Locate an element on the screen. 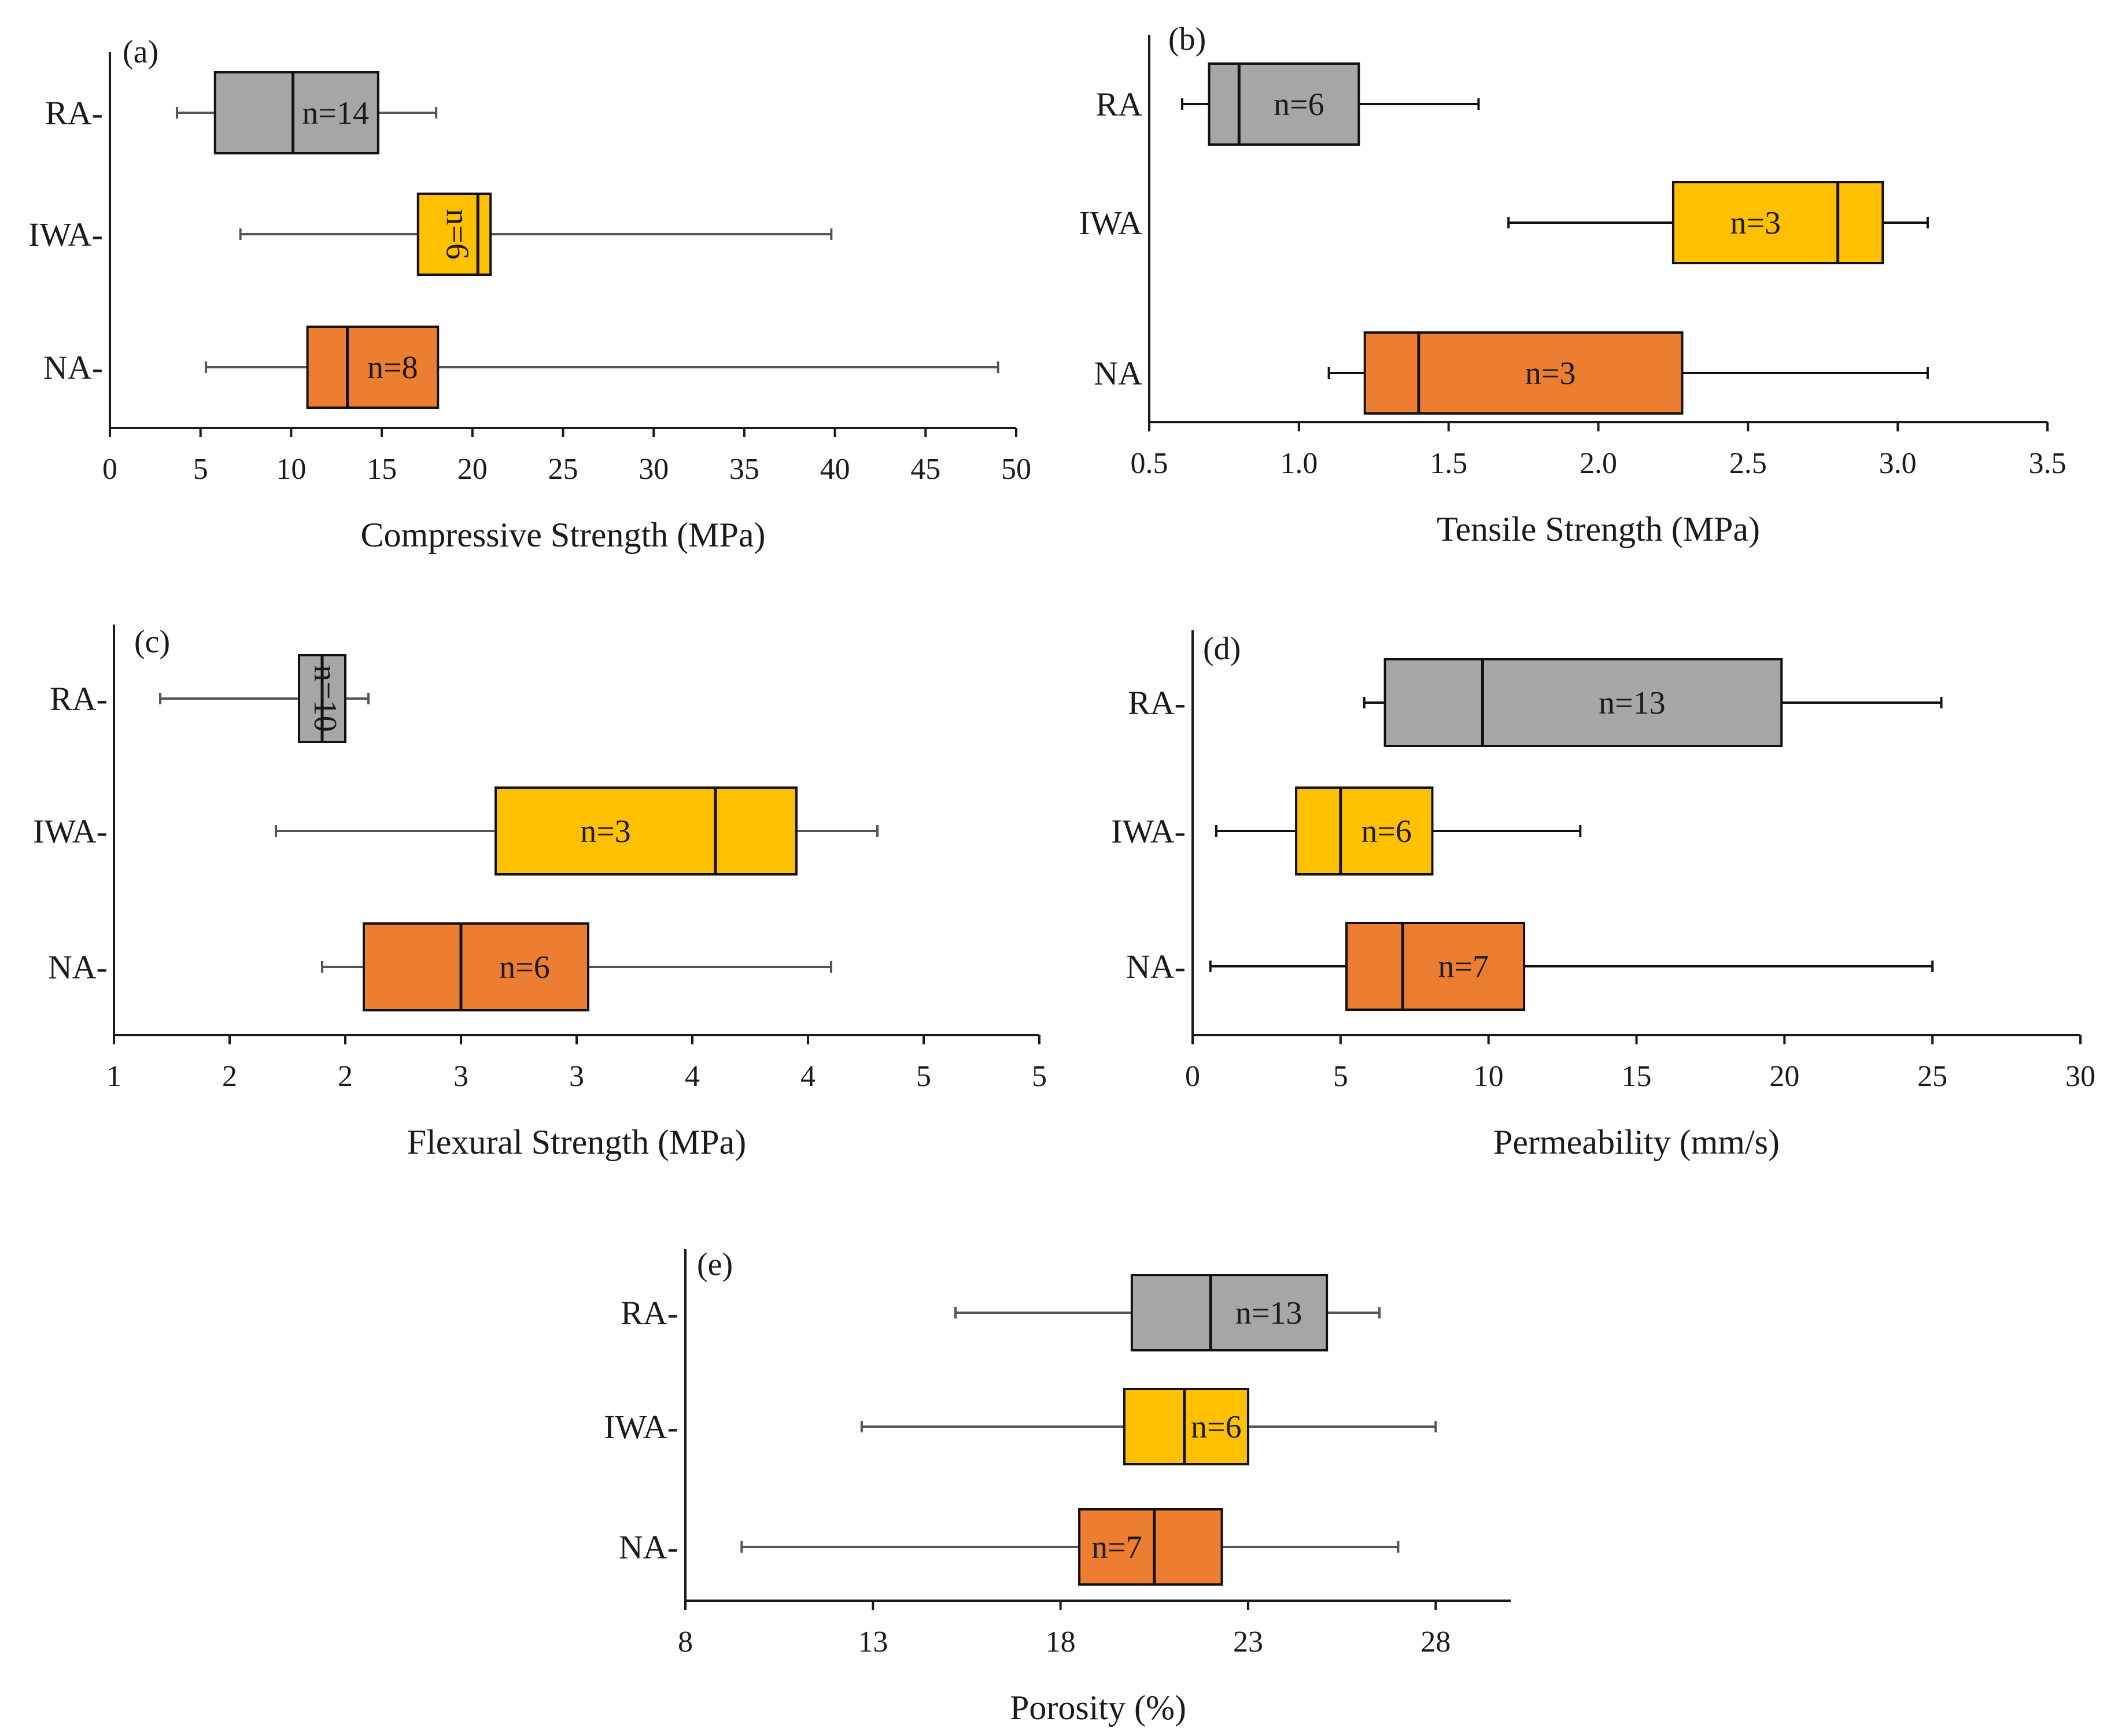 Image resolution: width=2118 pixels, height=1736 pixels. x-axis-title: Tensile Strength (MPa) is located at coordinates (1598, 529).